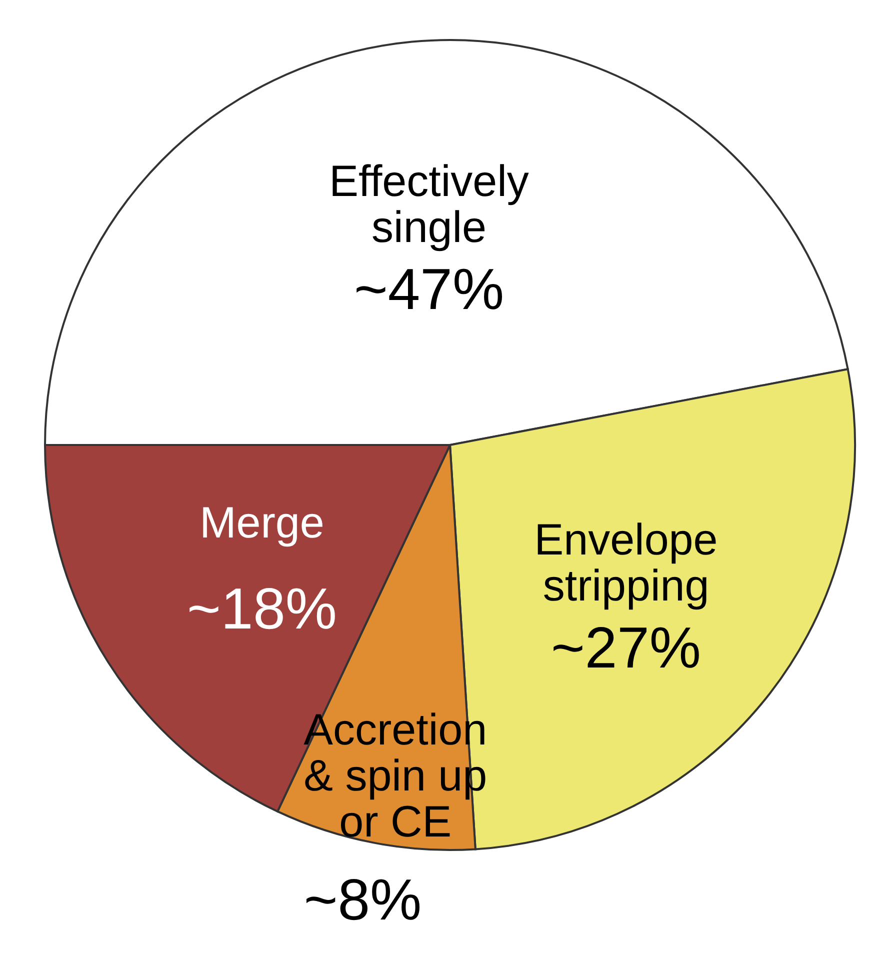  Describe the element at coordinates (363, 900) in the screenshot. I see `data-label: ~8%` at that location.